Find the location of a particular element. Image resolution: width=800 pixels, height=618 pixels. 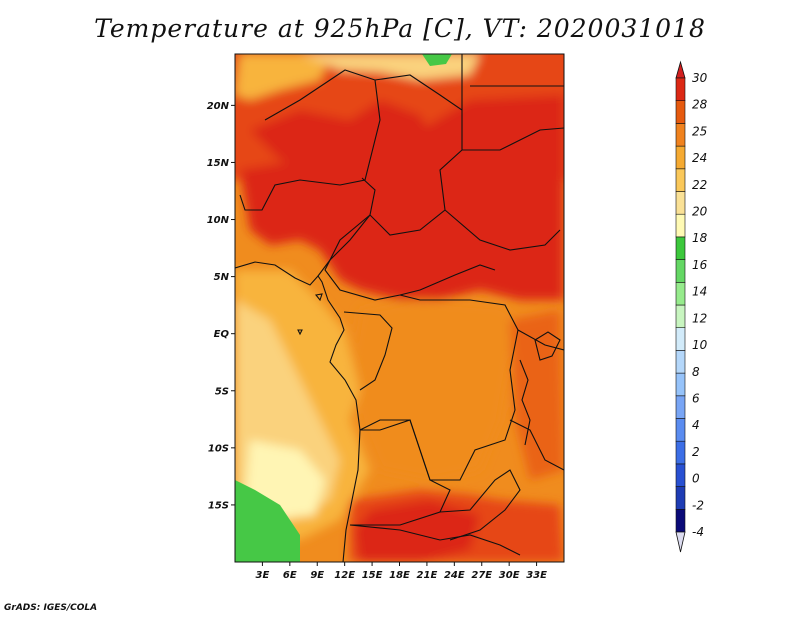

colorbar-label: 14 is located at coordinates (699, 292).